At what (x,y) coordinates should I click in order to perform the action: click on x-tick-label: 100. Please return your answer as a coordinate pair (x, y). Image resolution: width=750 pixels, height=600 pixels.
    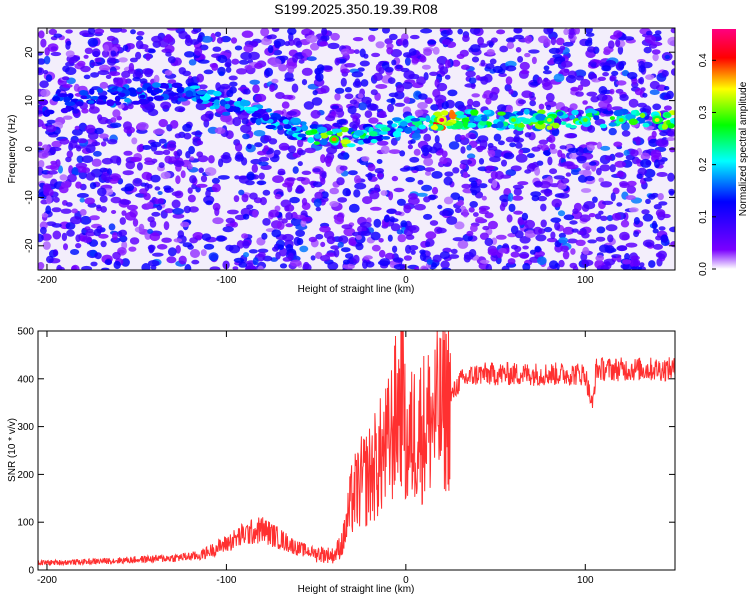
    Looking at the image, I should click on (585, 280).